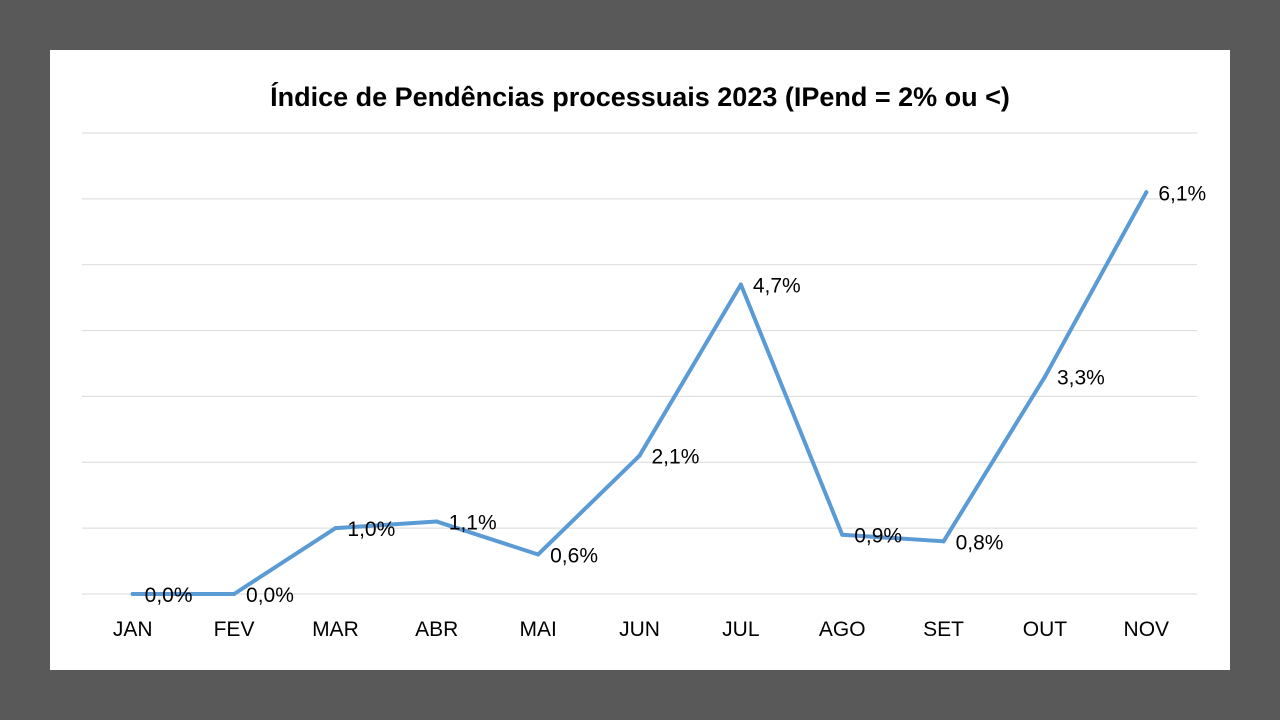 This screenshot has width=1280, height=720. I want to click on x-tick-label: JUN, so click(639, 629).